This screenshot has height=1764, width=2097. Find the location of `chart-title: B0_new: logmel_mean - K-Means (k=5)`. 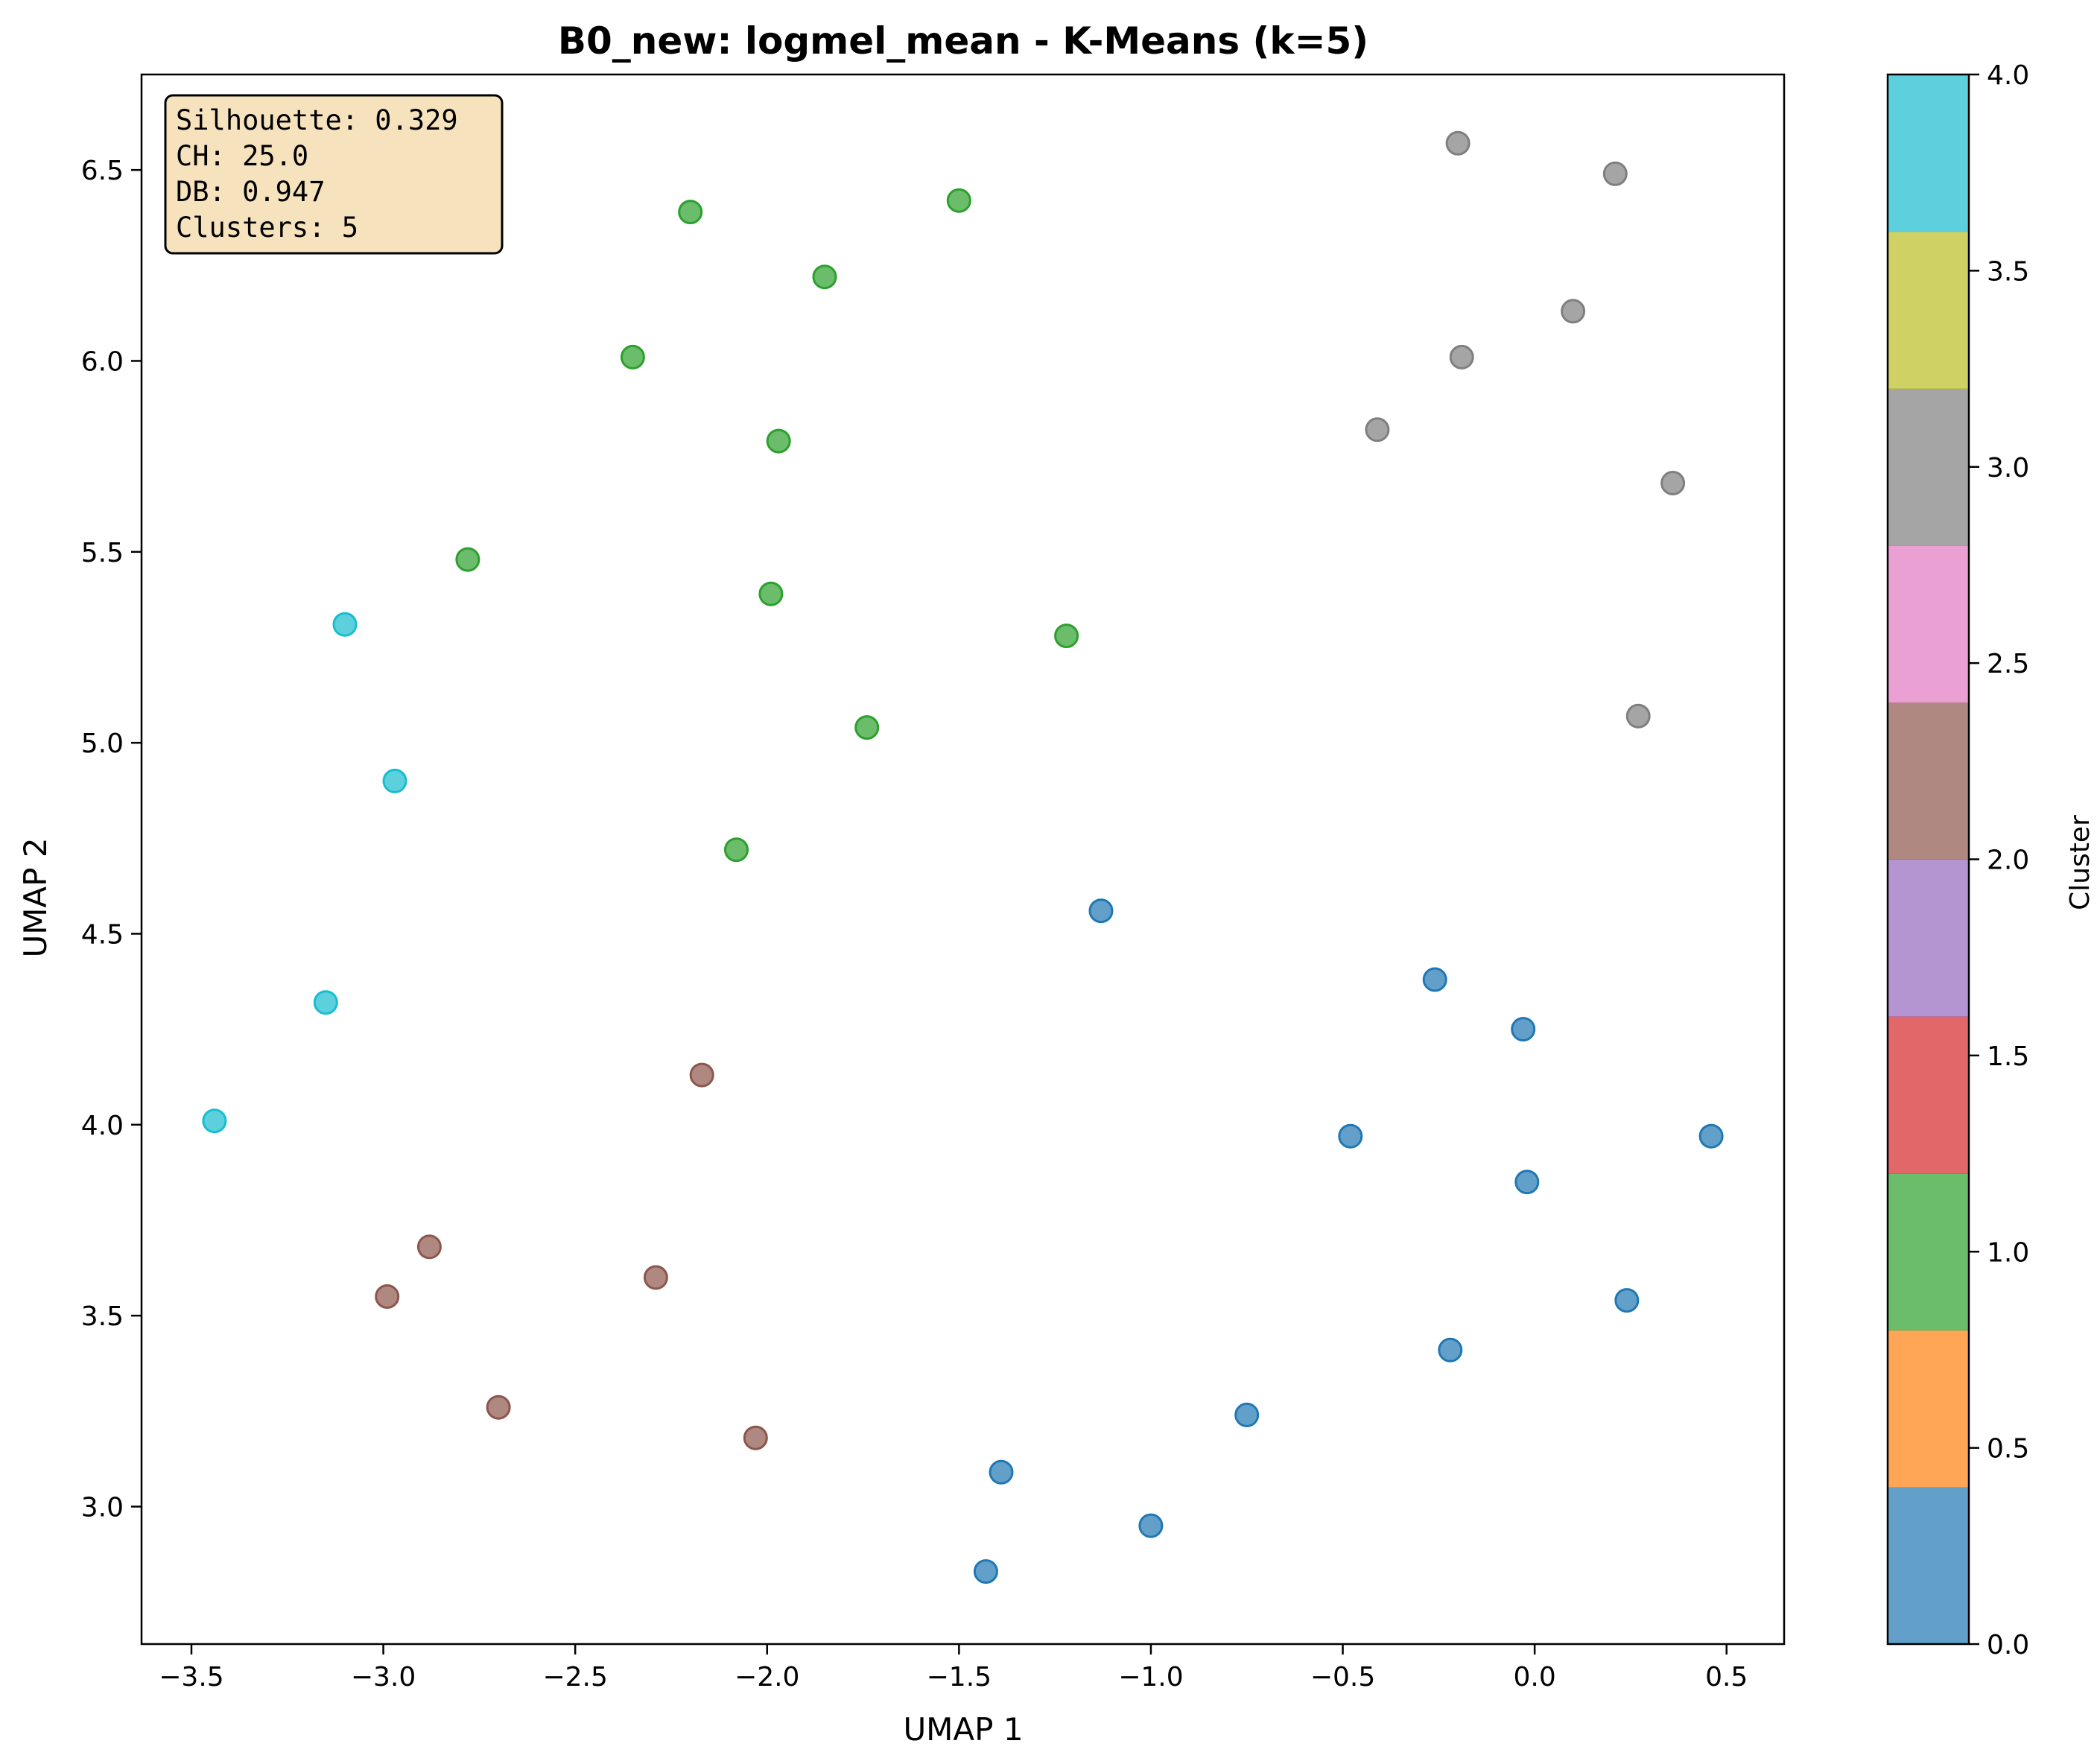

chart-title: B0_new: logmel_mean - K-Means (k=5) is located at coordinates (963, 41).